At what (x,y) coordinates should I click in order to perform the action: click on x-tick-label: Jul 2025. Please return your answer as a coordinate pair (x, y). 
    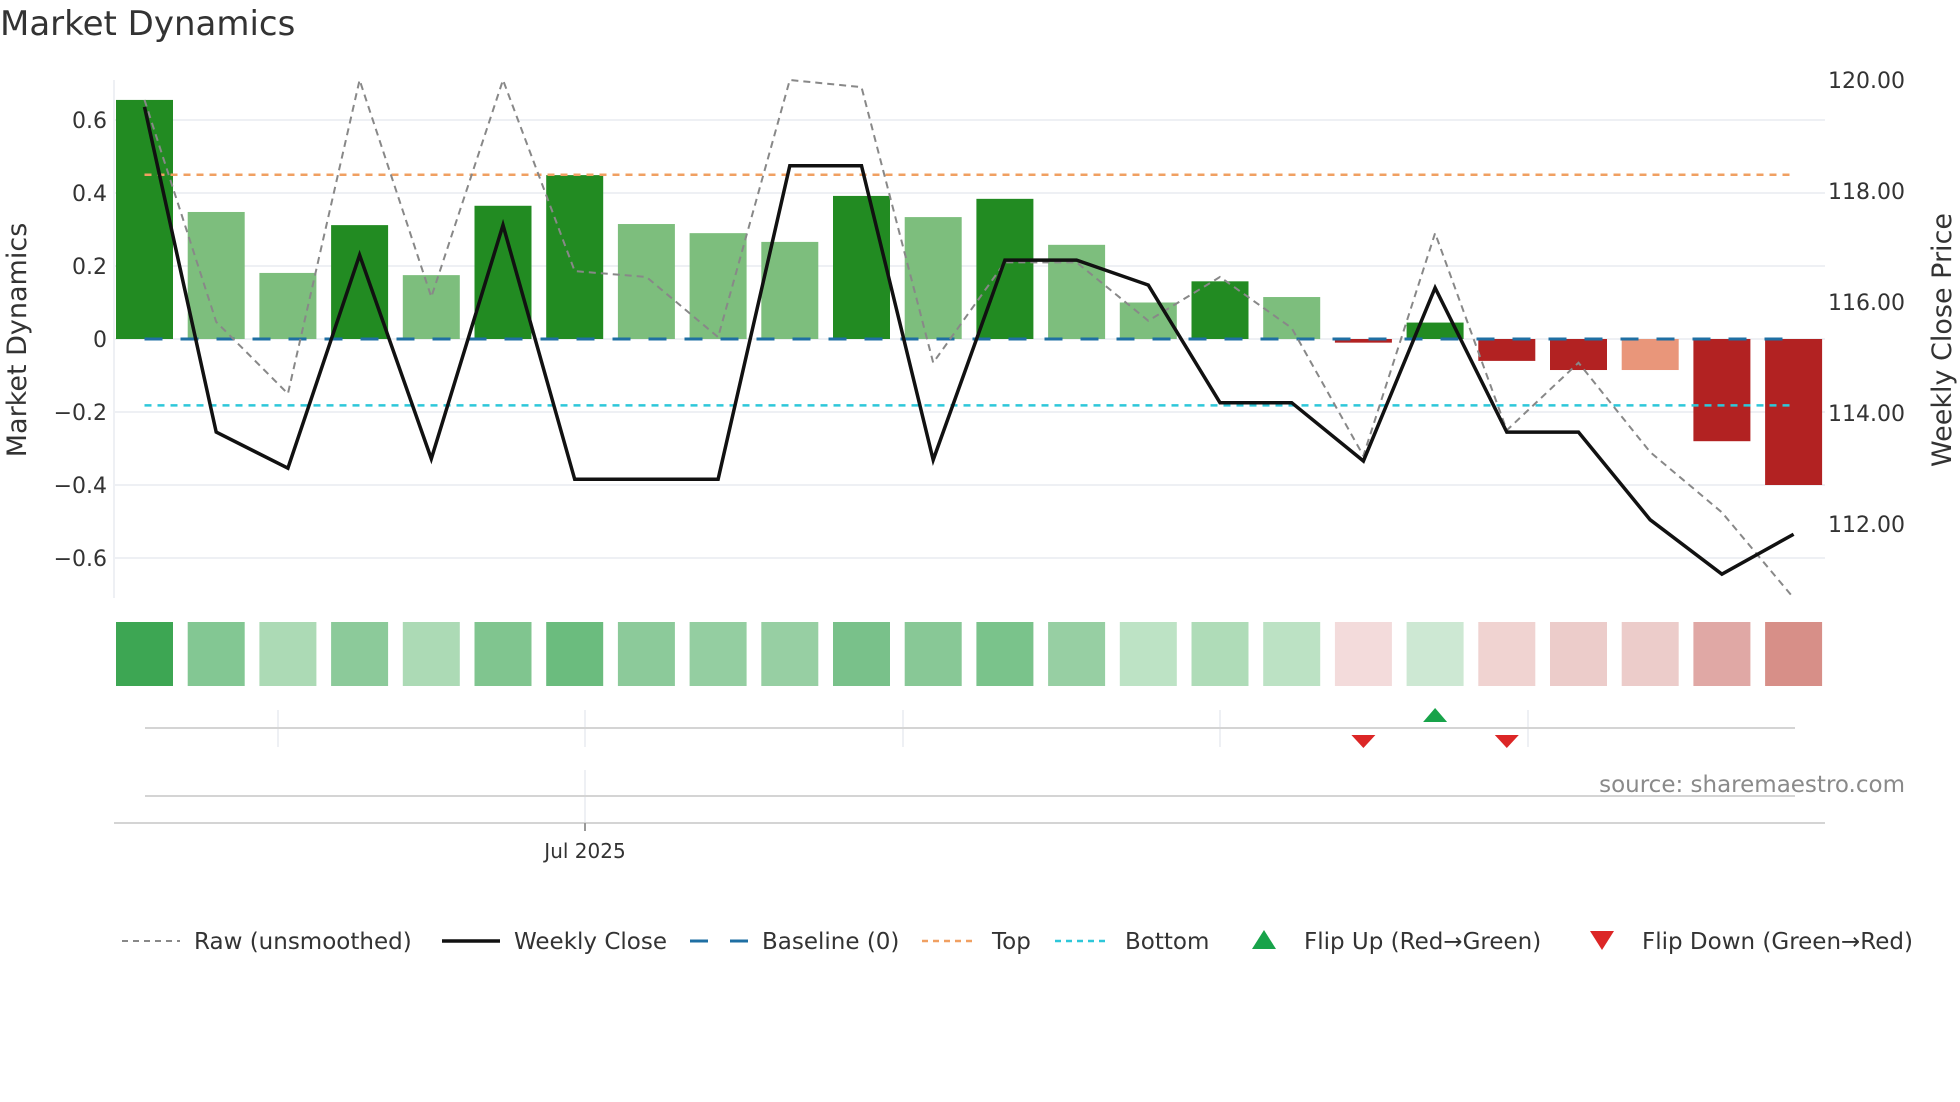
    Looking at the image, I should click on (583, 851).